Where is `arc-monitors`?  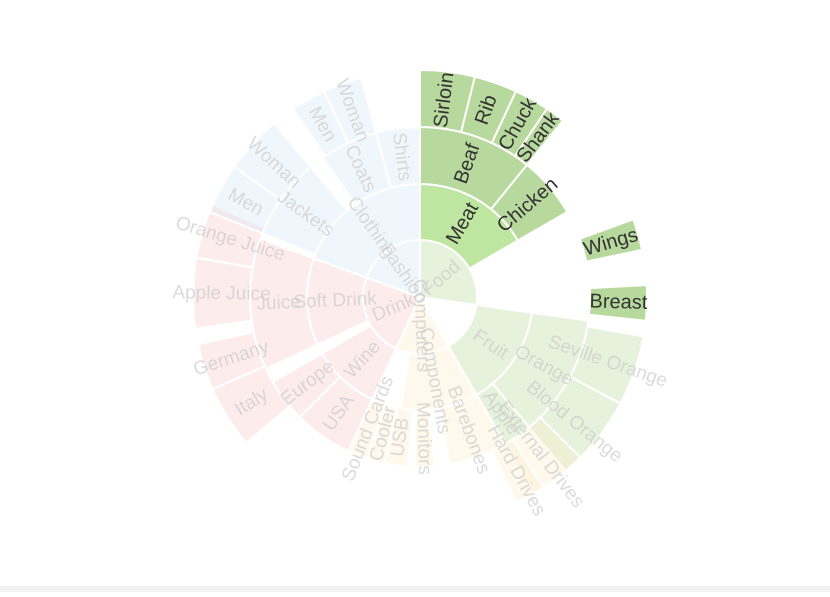 arc-monitors is located at coordinates (424, 438).